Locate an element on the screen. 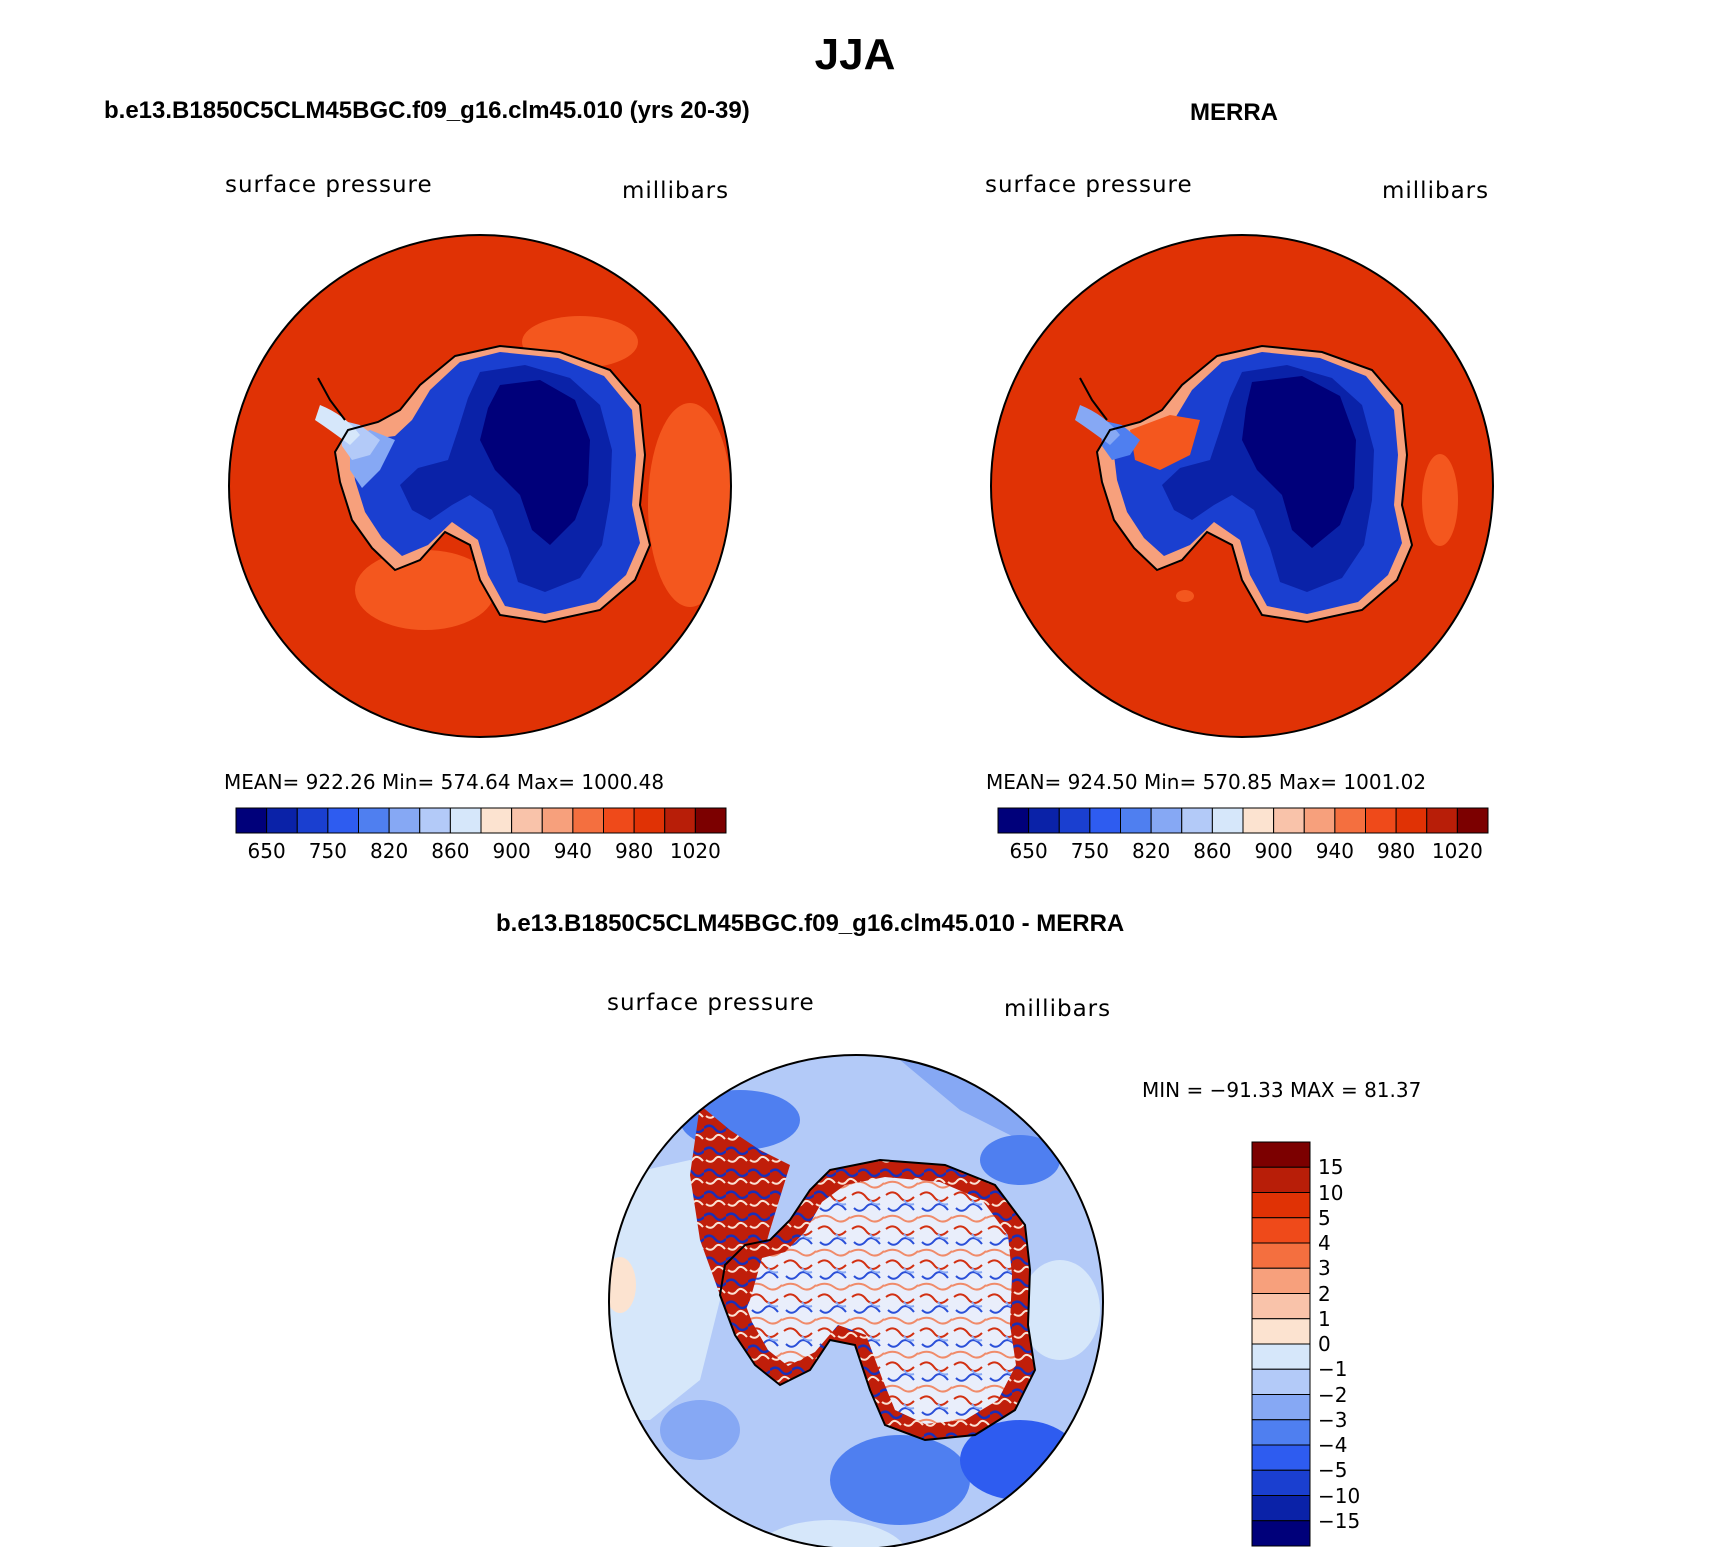 The width and height of the screenshot is (1710, 1547). difference-colorbar-tick-label: −1 is located at coordinates (1333, 1369).